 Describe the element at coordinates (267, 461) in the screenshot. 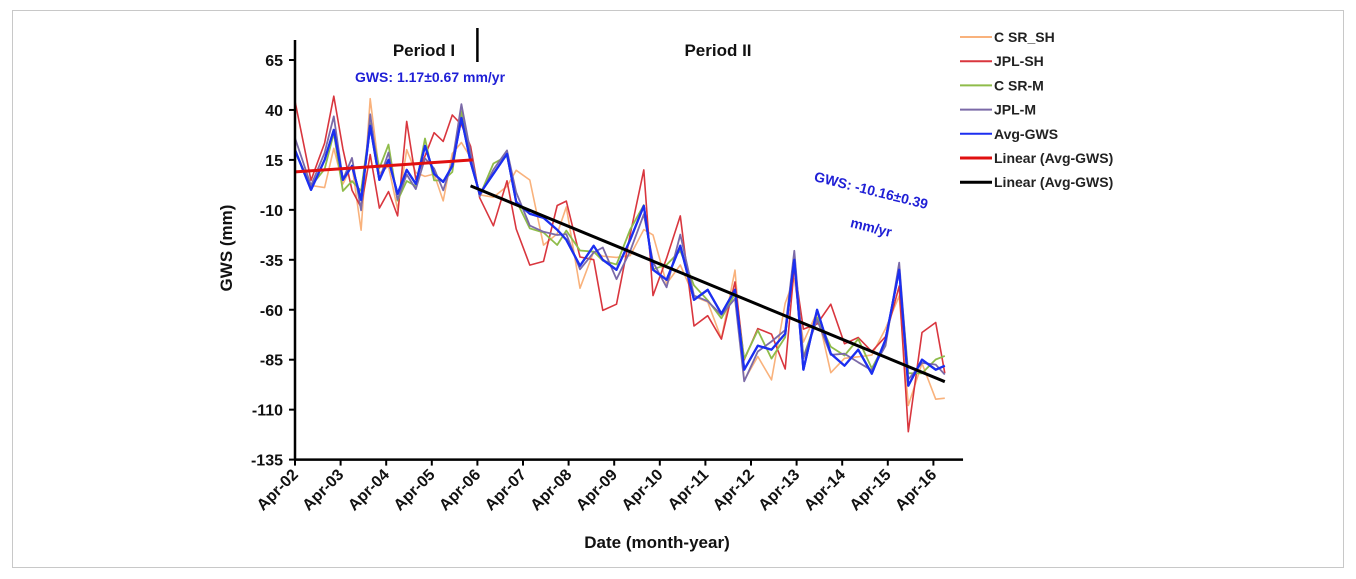

I see `y-tick-label: -135` at that location.